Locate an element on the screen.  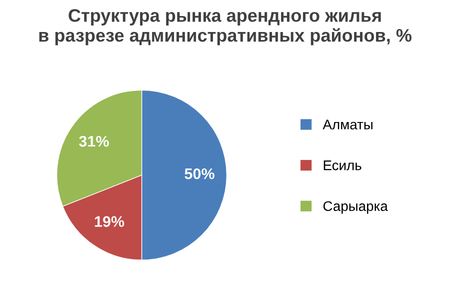
legend-label: Есиль is located at coordinates (343, 165).